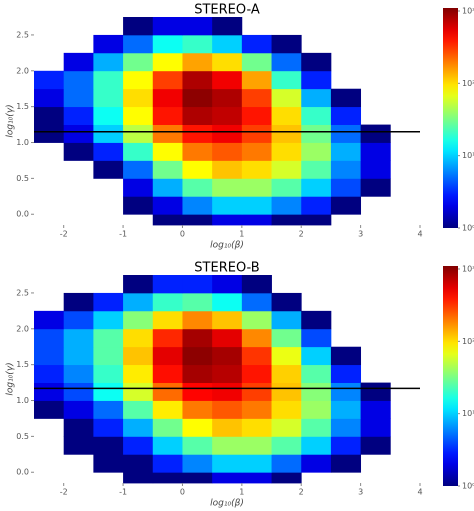  What do you see at coordinates (360, 234) in the screenshot?
I see `x-tick-label: 3` at bounding box center [360, 234].